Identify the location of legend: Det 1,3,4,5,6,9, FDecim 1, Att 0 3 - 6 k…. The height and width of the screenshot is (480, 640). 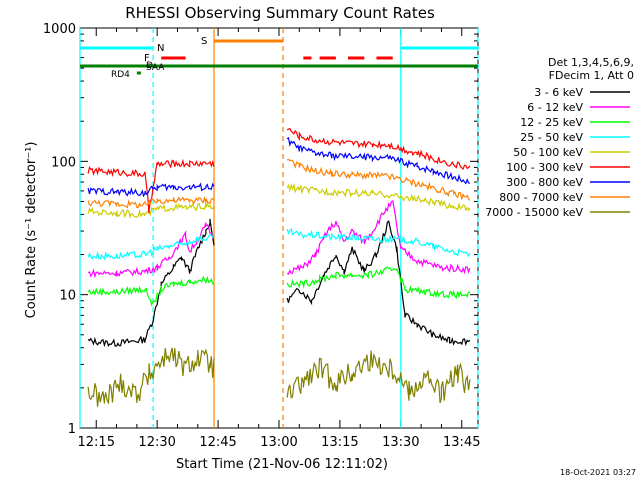
(559, 137).